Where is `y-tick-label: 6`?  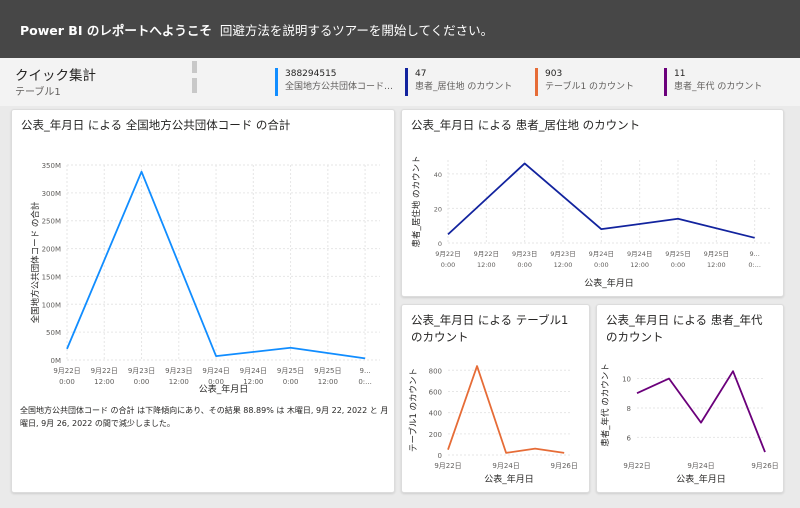
y-tick-label: 6 is located at coordinates (629, 438).